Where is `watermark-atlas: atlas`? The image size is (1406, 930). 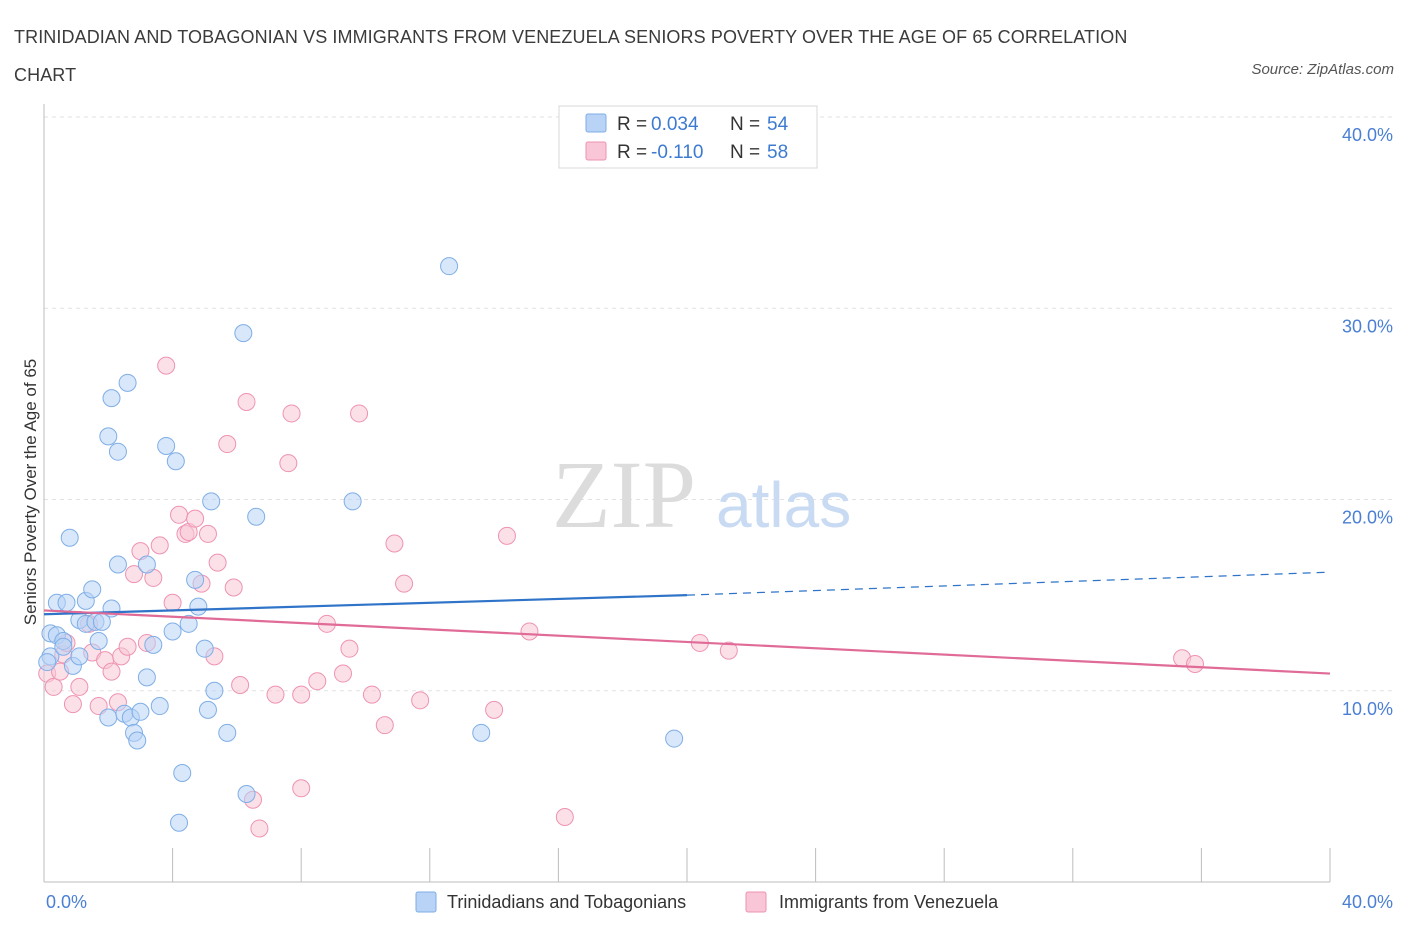
watermark-atlas: atlas is located at coordinates (783, 505).